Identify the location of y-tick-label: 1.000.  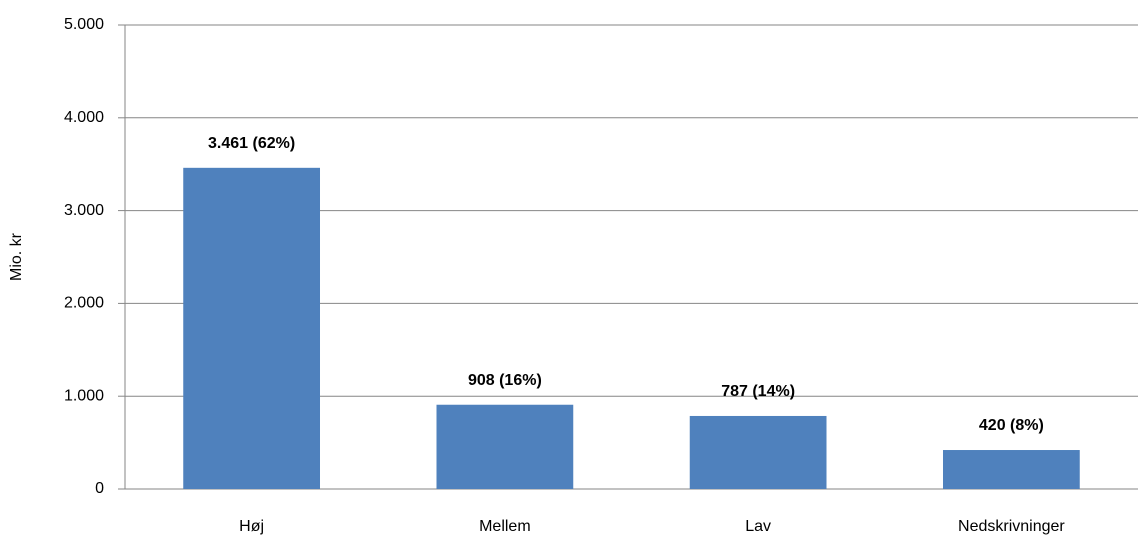
(84, 395).